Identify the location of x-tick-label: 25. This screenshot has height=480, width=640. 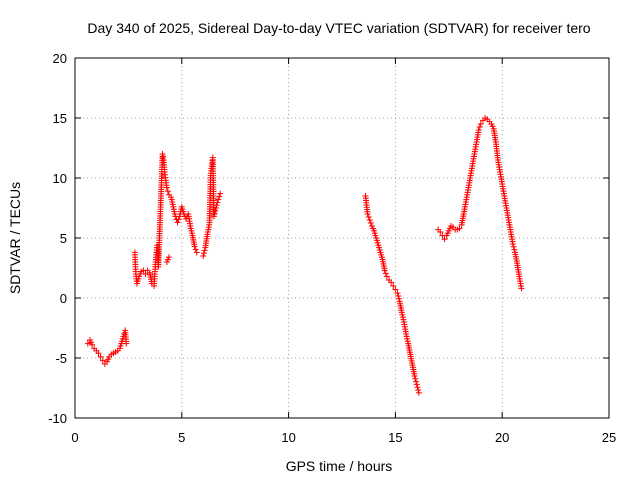
(609, 437).